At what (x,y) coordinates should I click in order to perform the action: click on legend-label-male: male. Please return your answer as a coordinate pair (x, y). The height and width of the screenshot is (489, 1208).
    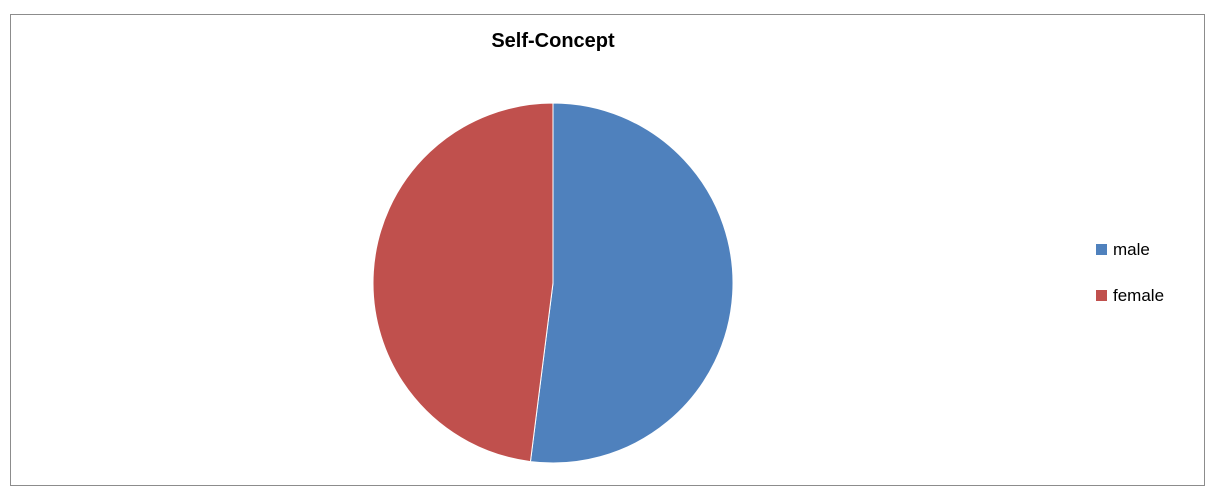
    Looking at the image, I should click on (1131, 249).